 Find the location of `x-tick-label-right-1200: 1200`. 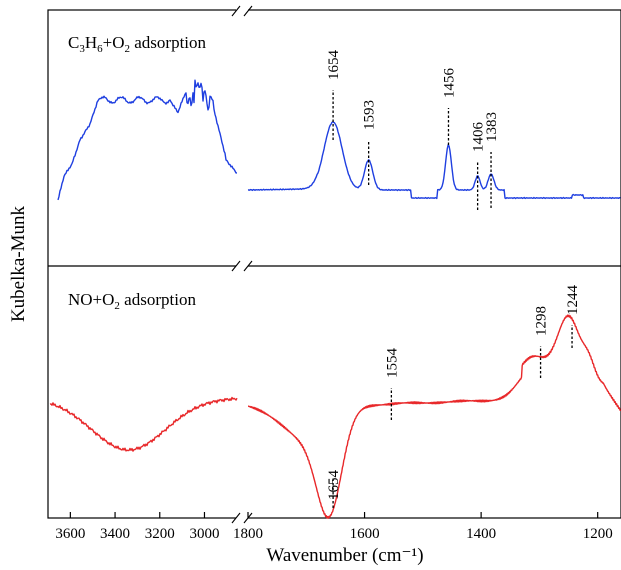

x-tick-label-right-1200: 1200 is located at coordinates (598, 534).